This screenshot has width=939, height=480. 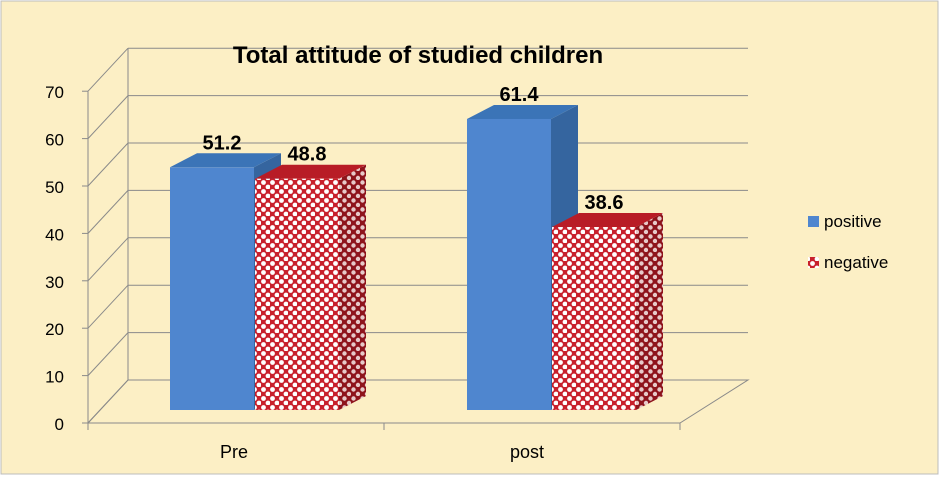 What do you see at coordinates (222, 143) in the screenshot?
I see `data-label: 51.2` at bounding box center [222, 143].